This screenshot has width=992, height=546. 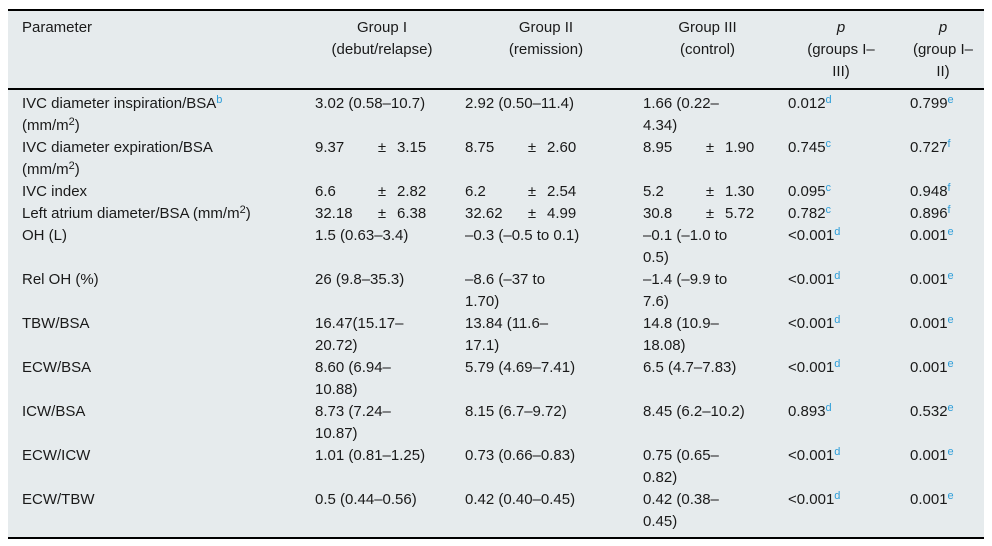 What do you see at coordinates (930, 191) in the screenshot?
I see `cell-p-group-i-ii: 0.948f` at bounding box center [930, 191].